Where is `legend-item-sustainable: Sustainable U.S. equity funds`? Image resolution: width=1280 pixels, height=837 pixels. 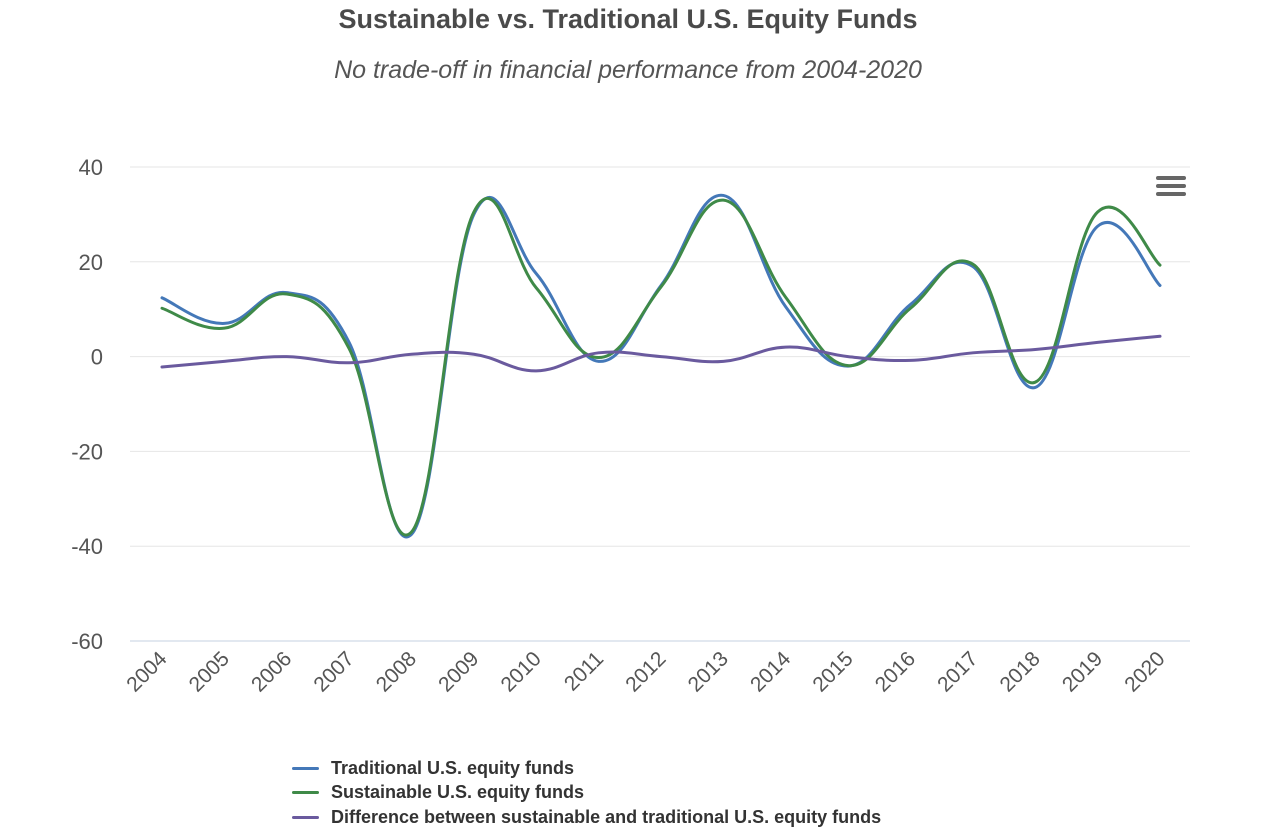
legend-item-sustainable: Sustainable U.S. equity funds is located at coordinates (586, 793).